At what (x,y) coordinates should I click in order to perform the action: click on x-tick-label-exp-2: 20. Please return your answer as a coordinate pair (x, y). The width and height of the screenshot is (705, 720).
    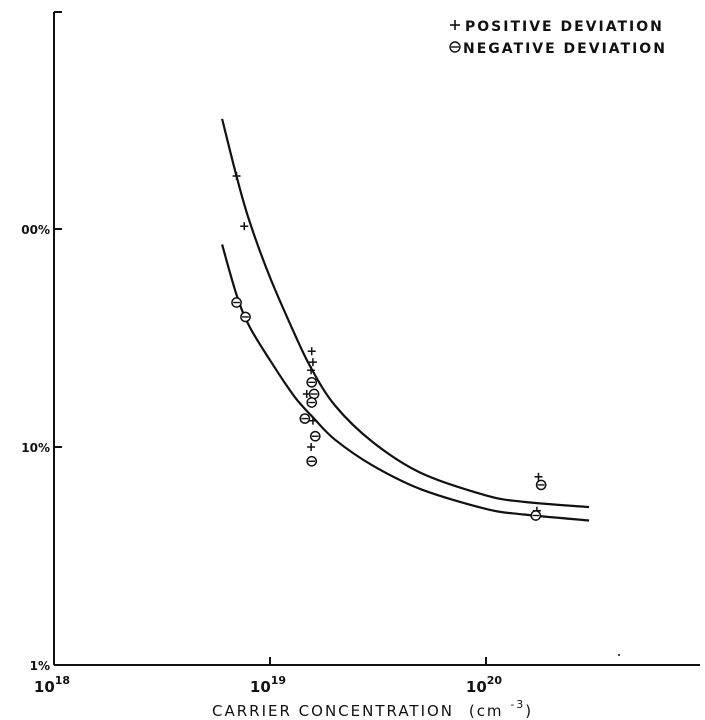
    Looking at the image, I should click on (495, 680).